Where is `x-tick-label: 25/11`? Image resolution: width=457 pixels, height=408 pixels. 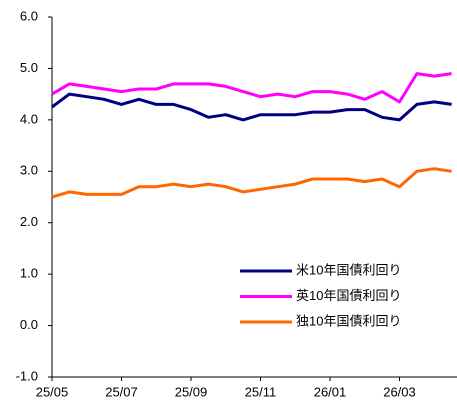 x-tick-label: 25/11 is located at coordinates (261, 391).